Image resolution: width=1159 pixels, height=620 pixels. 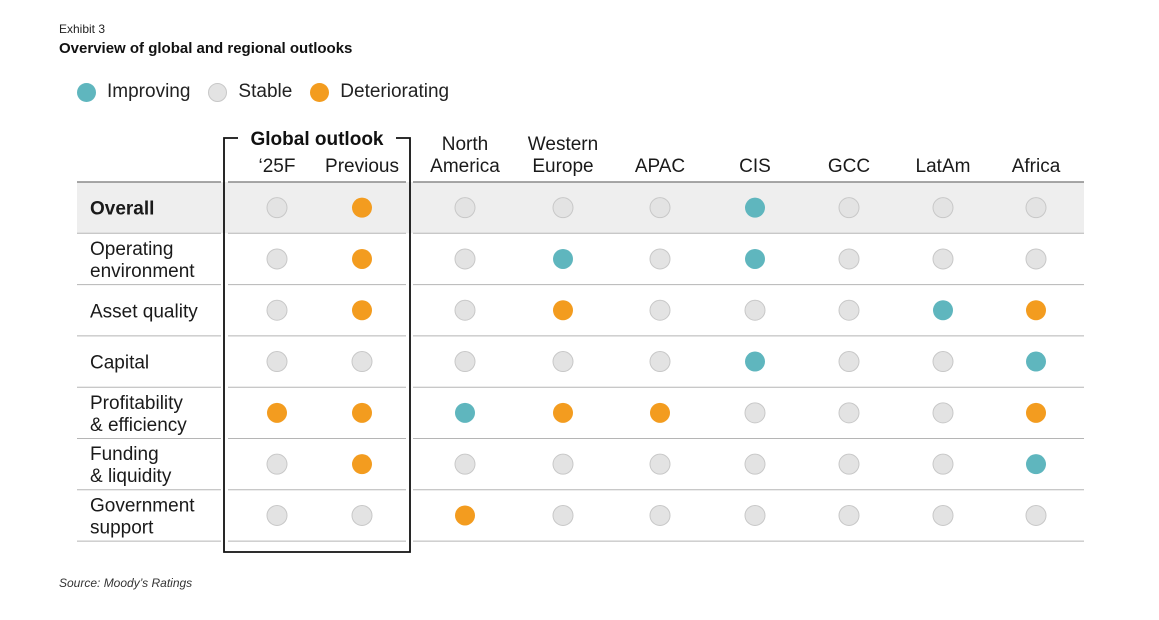 I want to click on legend-swatch-improving, so click(x=86, y=92).